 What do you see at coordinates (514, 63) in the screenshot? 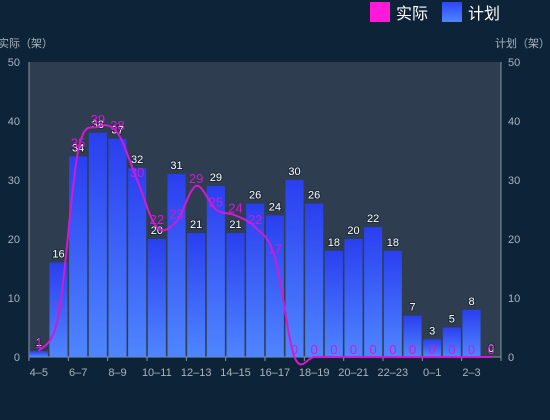
I see `y-tick-label-right: 50` at bounding box center [514, 63].